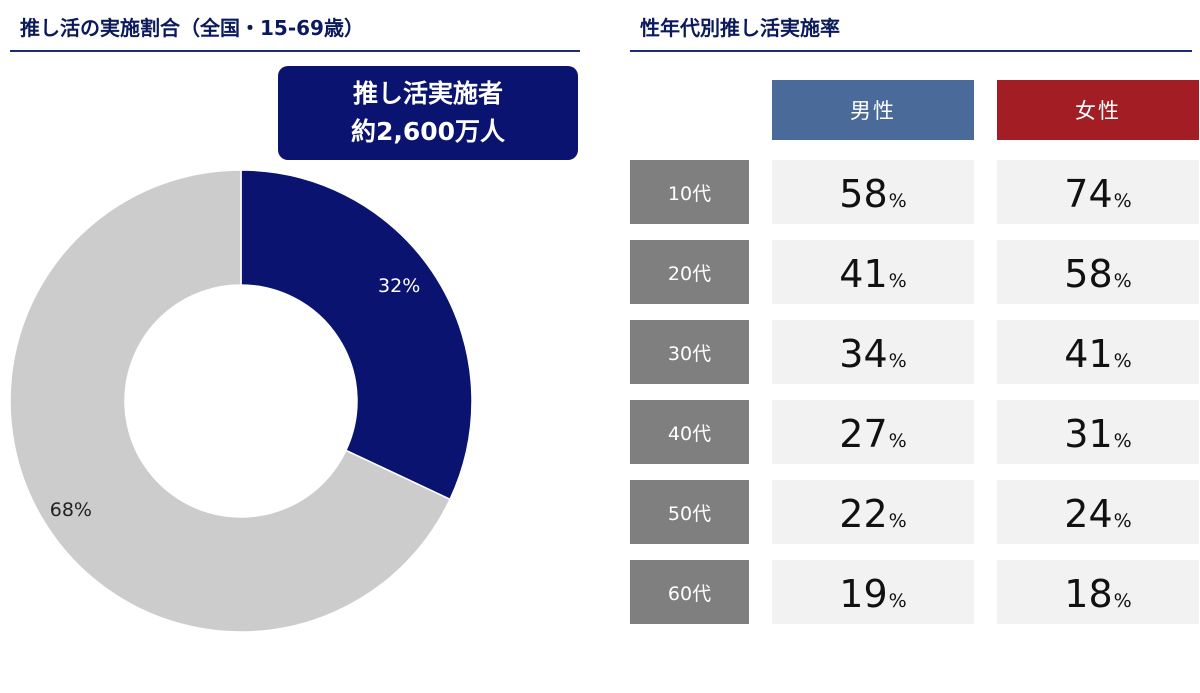 Image resolution: width=1200 pixels, height=693 pixels. I want to click on callout-line-2: 約2,600万人, so click(428, 131).